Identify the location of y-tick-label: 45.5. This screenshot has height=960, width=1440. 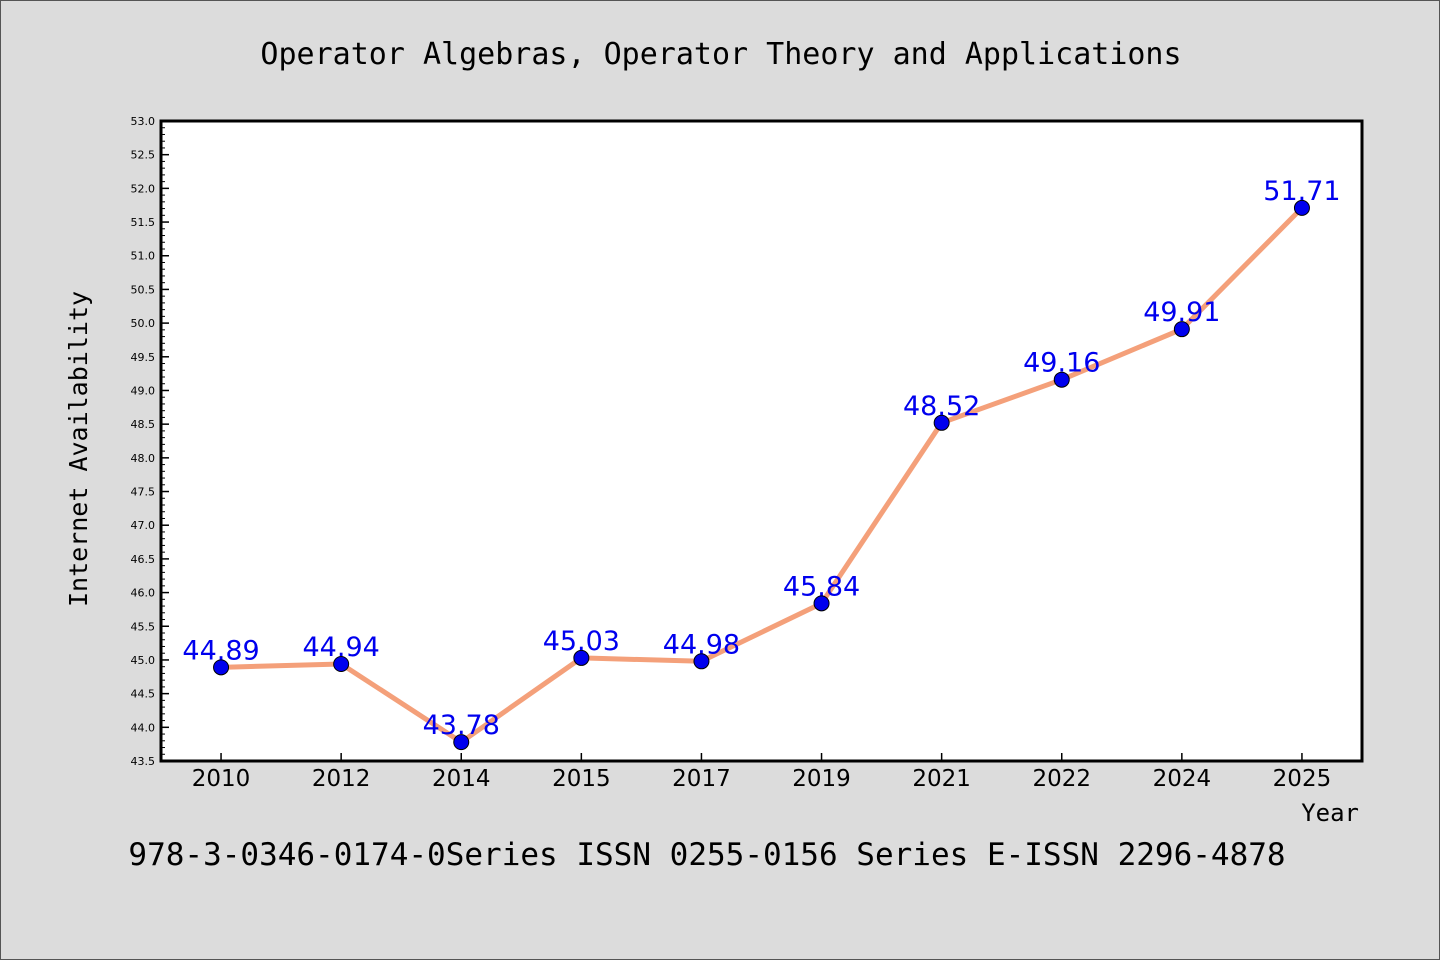
(143, 626).